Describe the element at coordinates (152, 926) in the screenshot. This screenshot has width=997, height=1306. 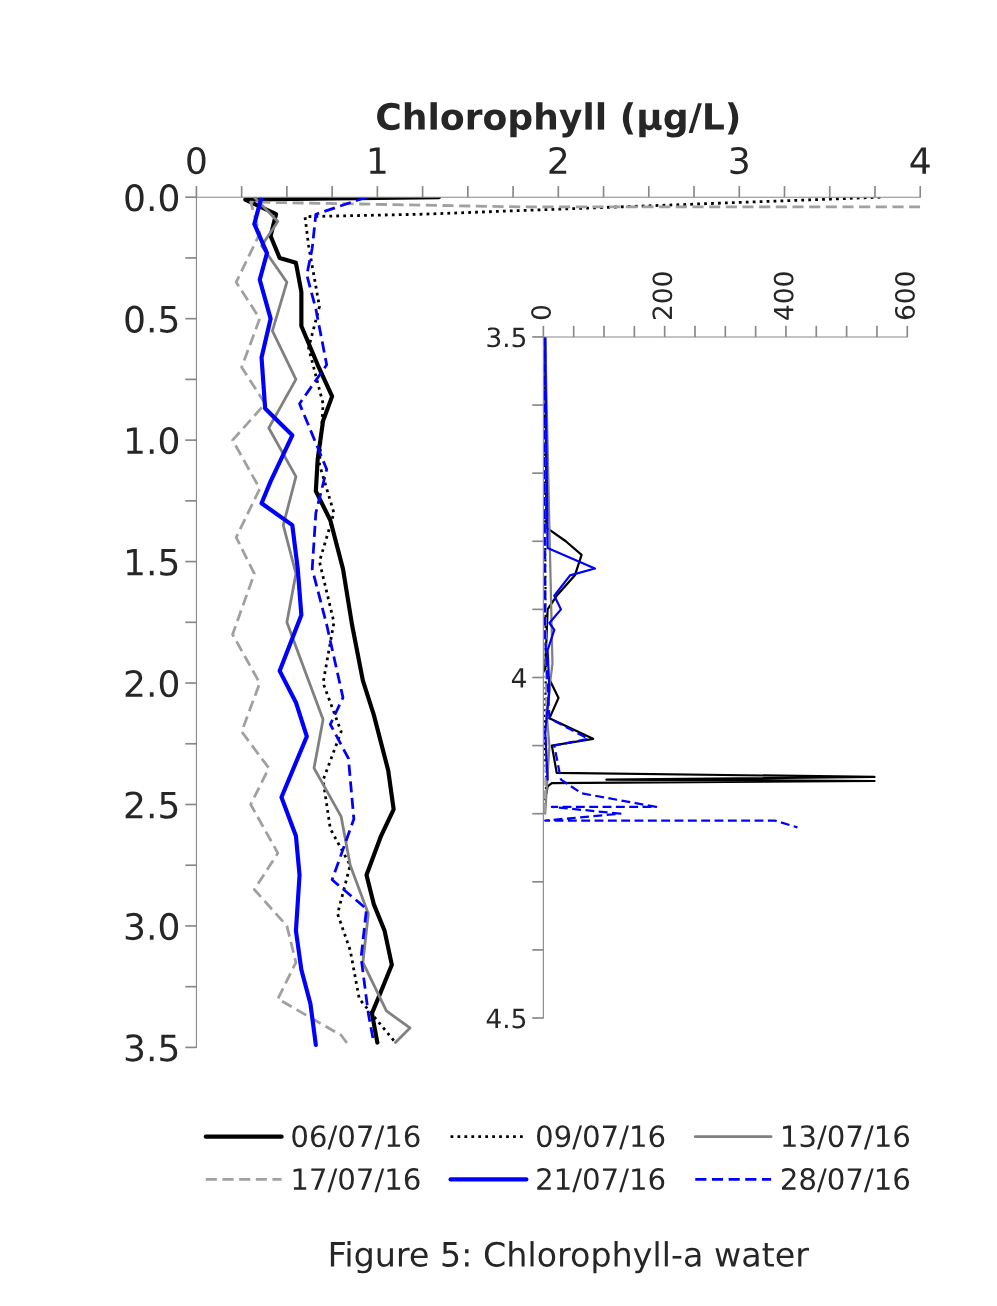
I see `y-tick-label: 3.0` at that location.